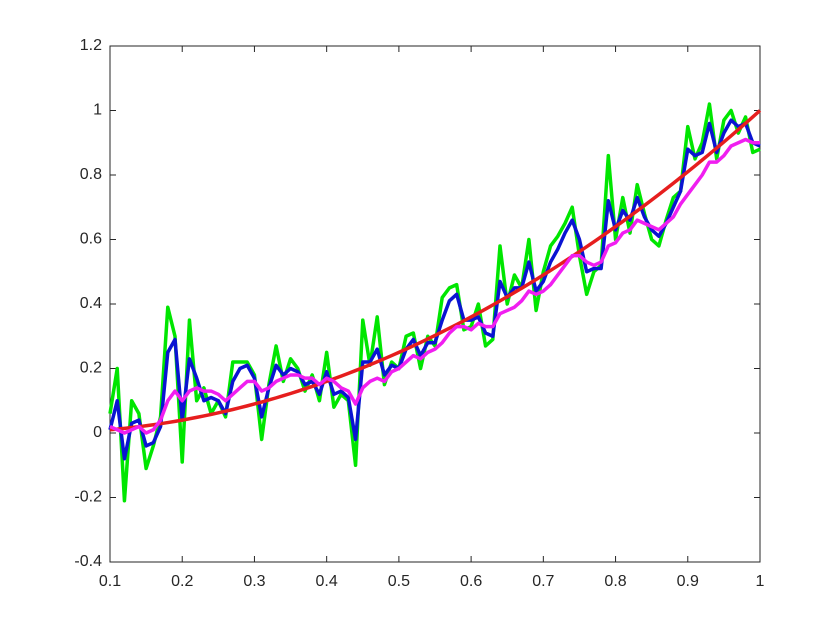 This screenshot has height=630, width=840. Describe the element at coordinates (110, 581) in the screenshot. I see `x-tick-label: 0.1` at that location.